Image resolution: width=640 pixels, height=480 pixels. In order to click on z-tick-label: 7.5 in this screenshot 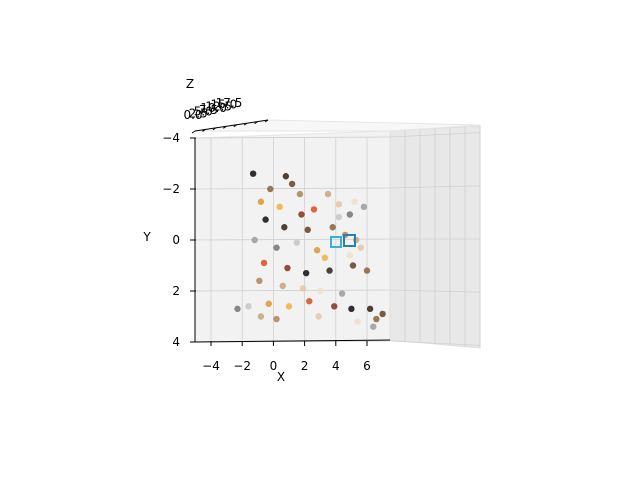, I will do `click(208, 110)`.